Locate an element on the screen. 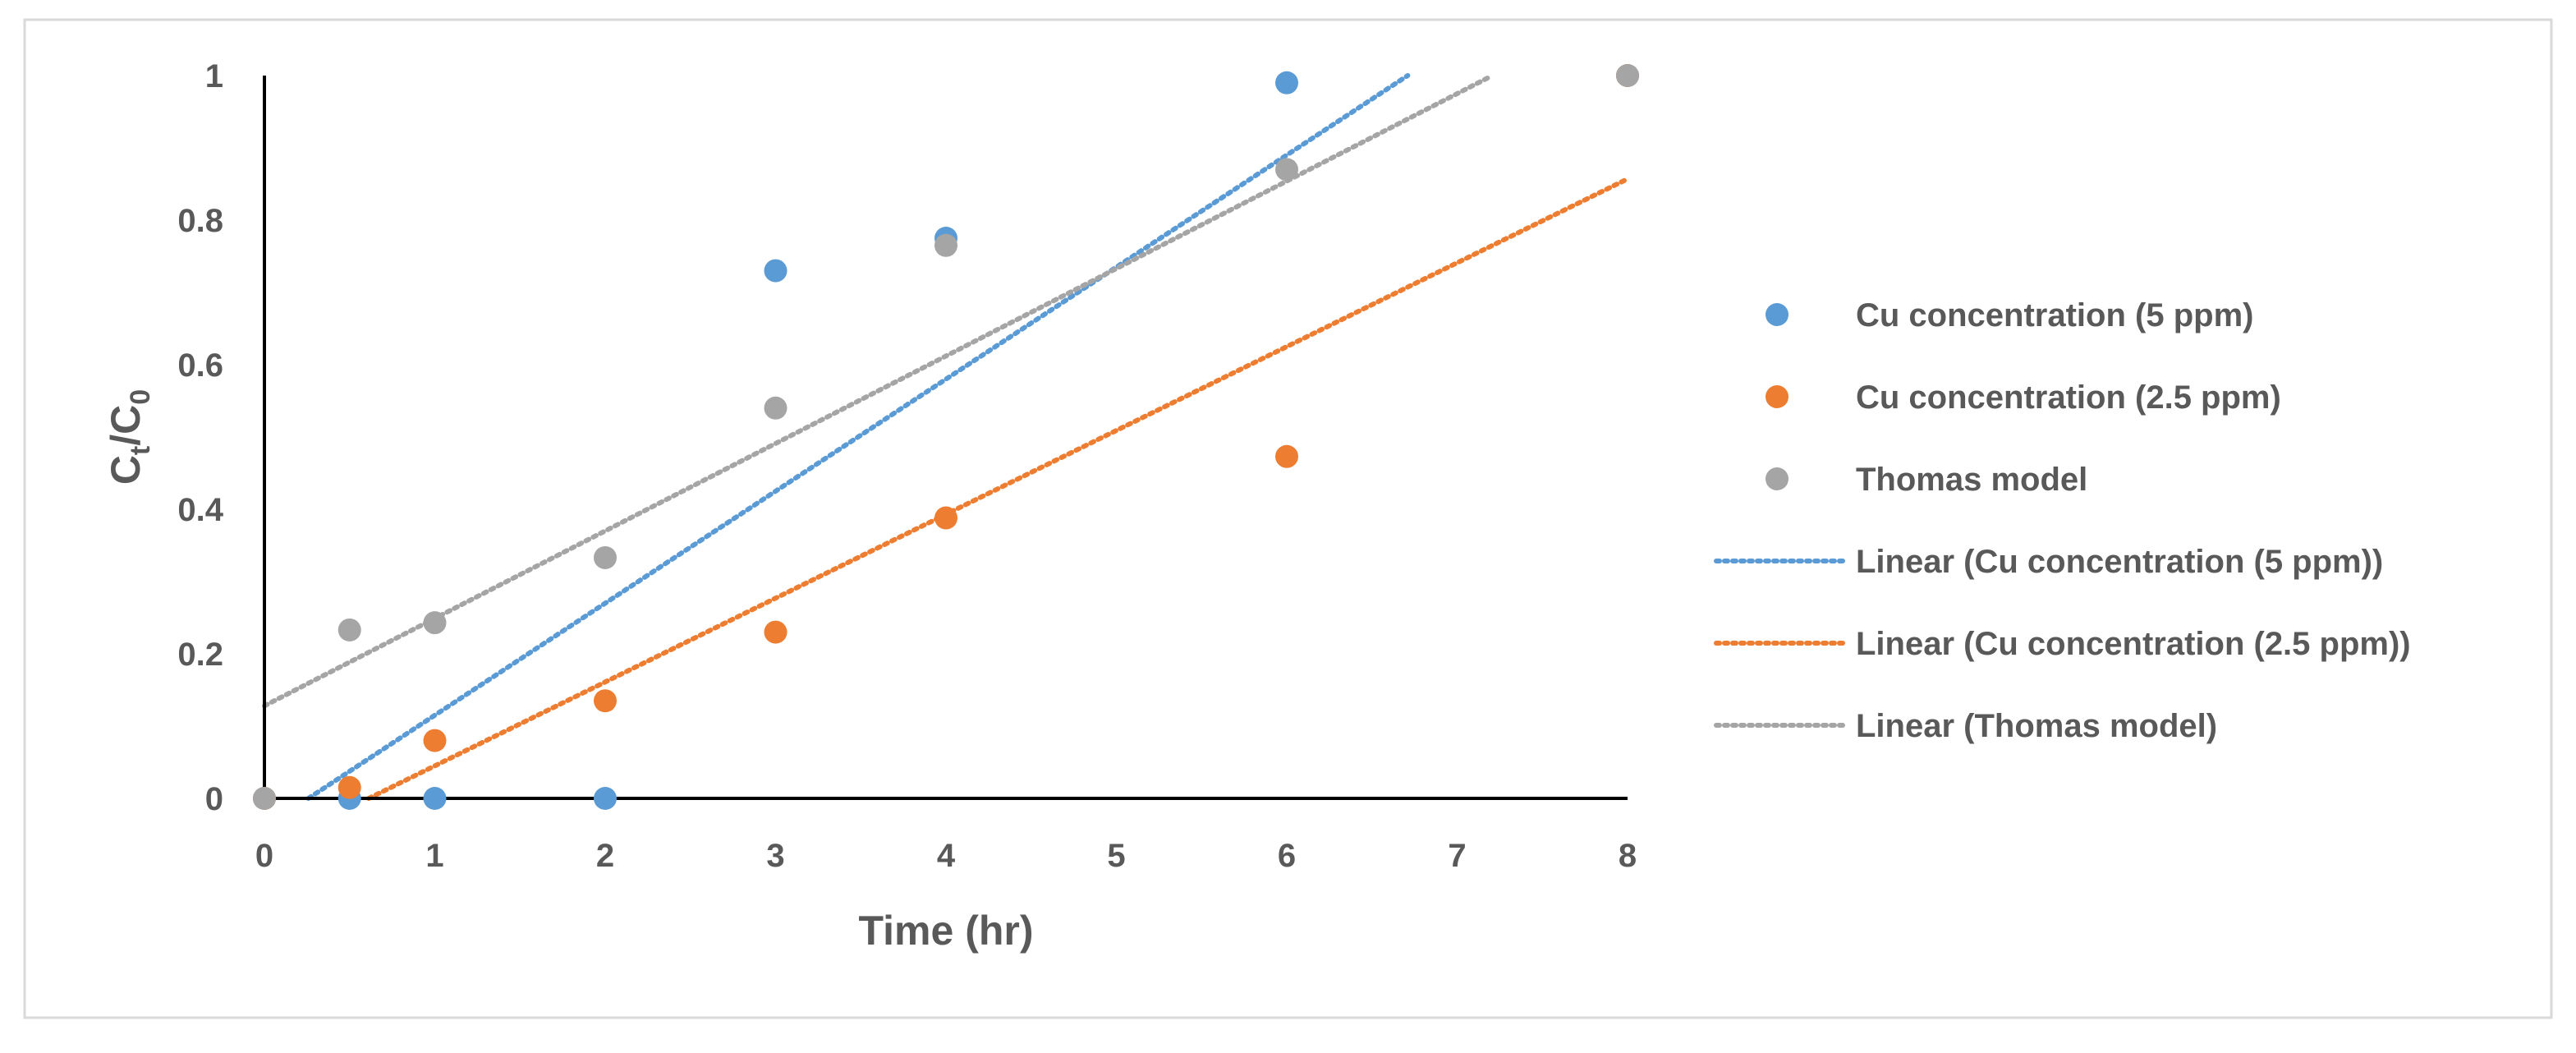  y-tick-label: 0 is located at coordinates (214, 799).